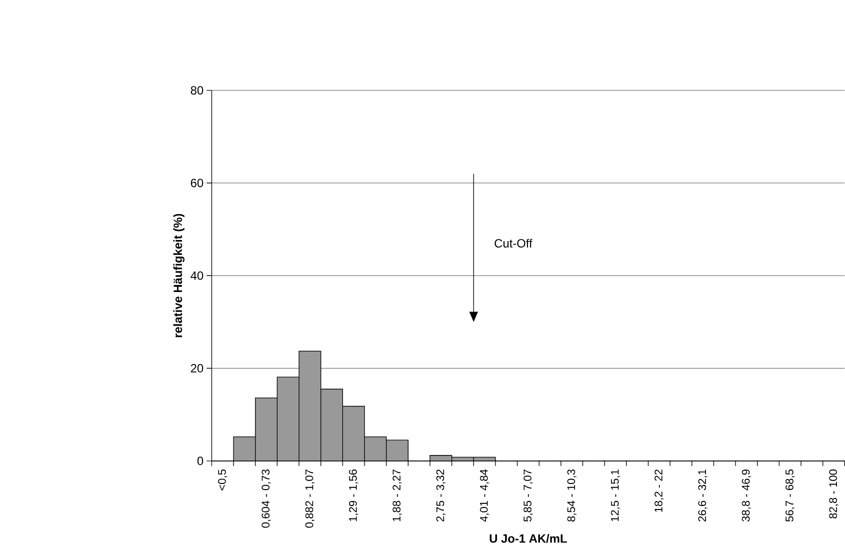 This screenshot has width=845, height=550. I want to click on x-tick-label: 18,2 - 22, so click(659, 490).